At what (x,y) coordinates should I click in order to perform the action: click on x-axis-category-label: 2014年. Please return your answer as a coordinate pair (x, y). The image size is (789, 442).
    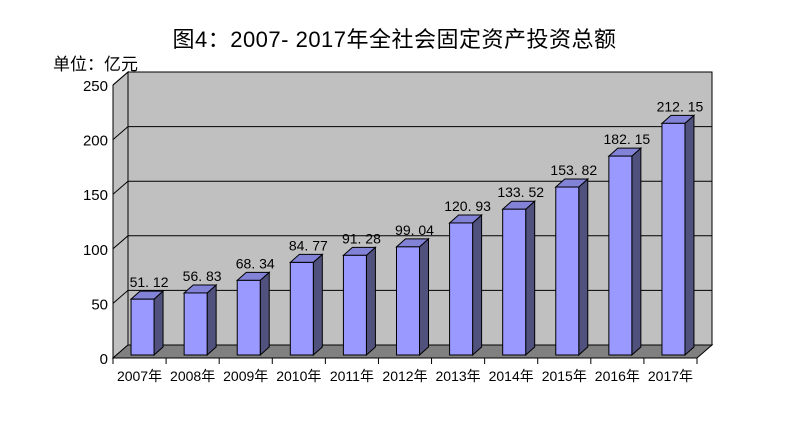
    Looking at the image, I should click on (511, 376).